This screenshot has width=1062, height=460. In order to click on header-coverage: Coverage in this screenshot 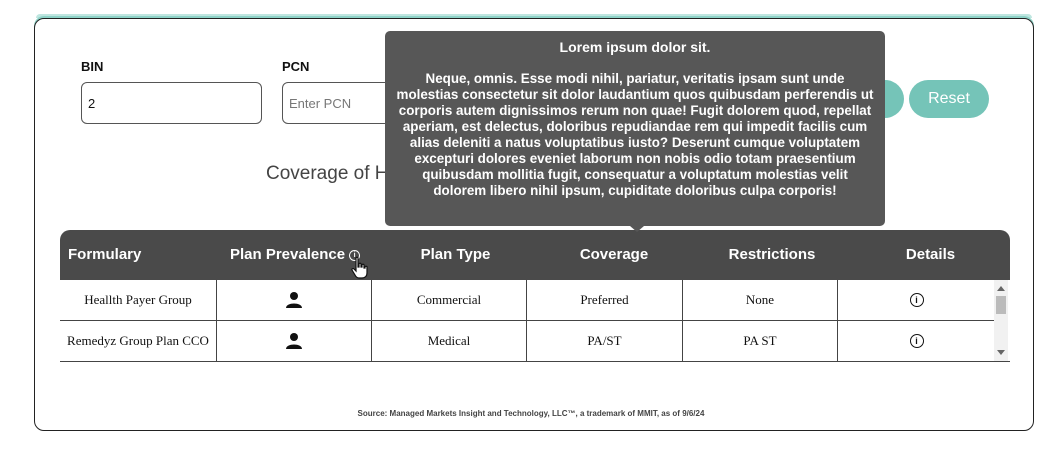, I will do `click(614, 254)`.